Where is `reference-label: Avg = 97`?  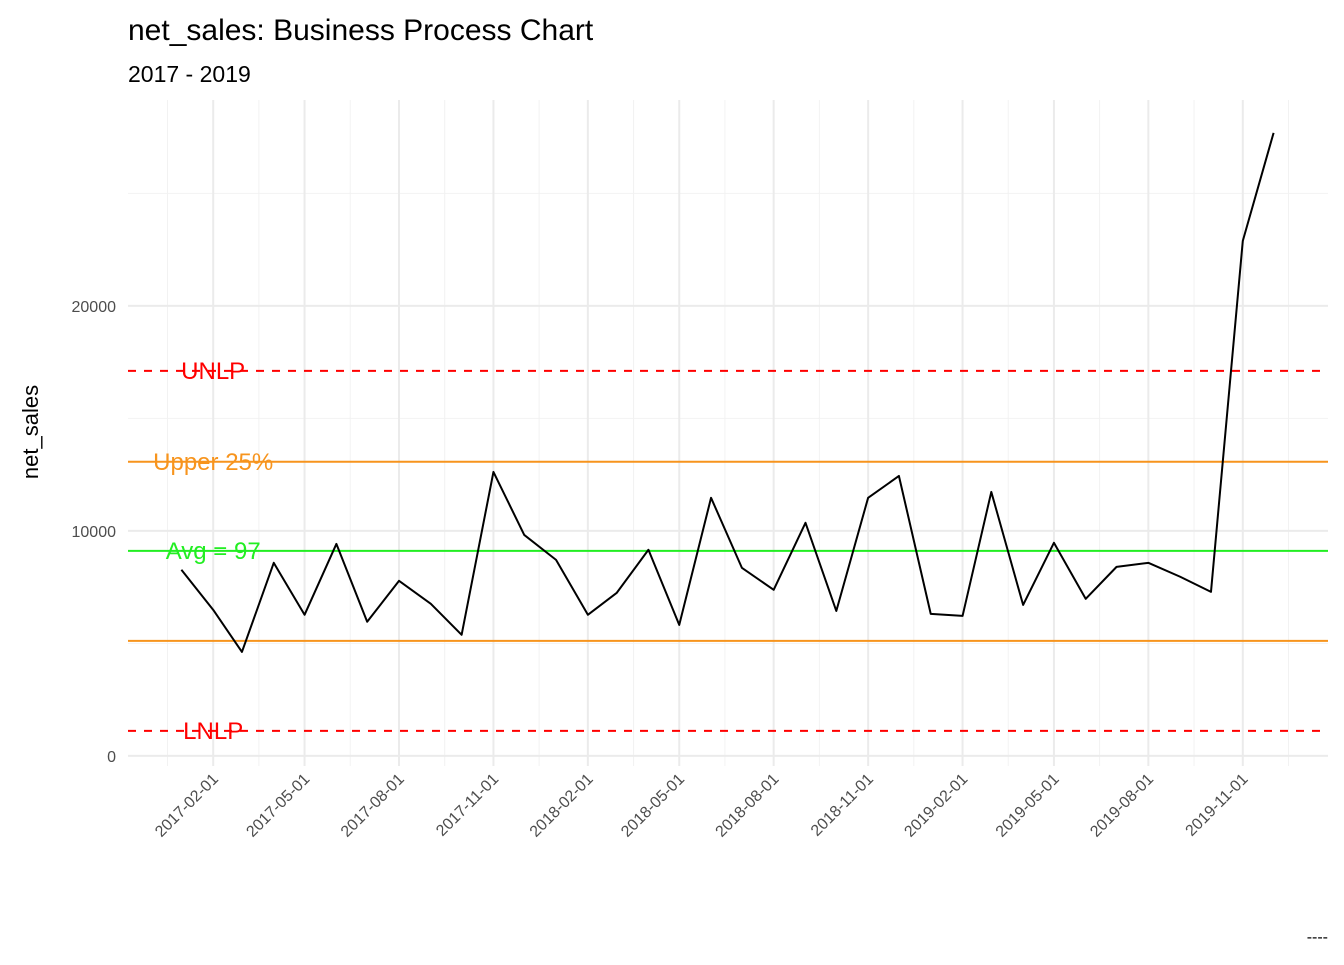
reference-label: Avg = 97 is located at coordinates (213, 551).